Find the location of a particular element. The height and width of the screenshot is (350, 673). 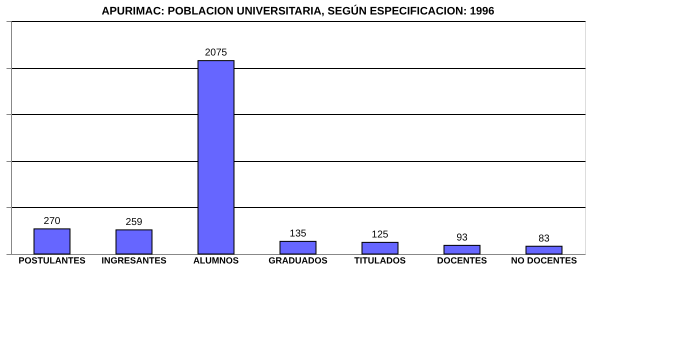

x-tick-label: NO DOCENTES is located at coordinates (544, 261).